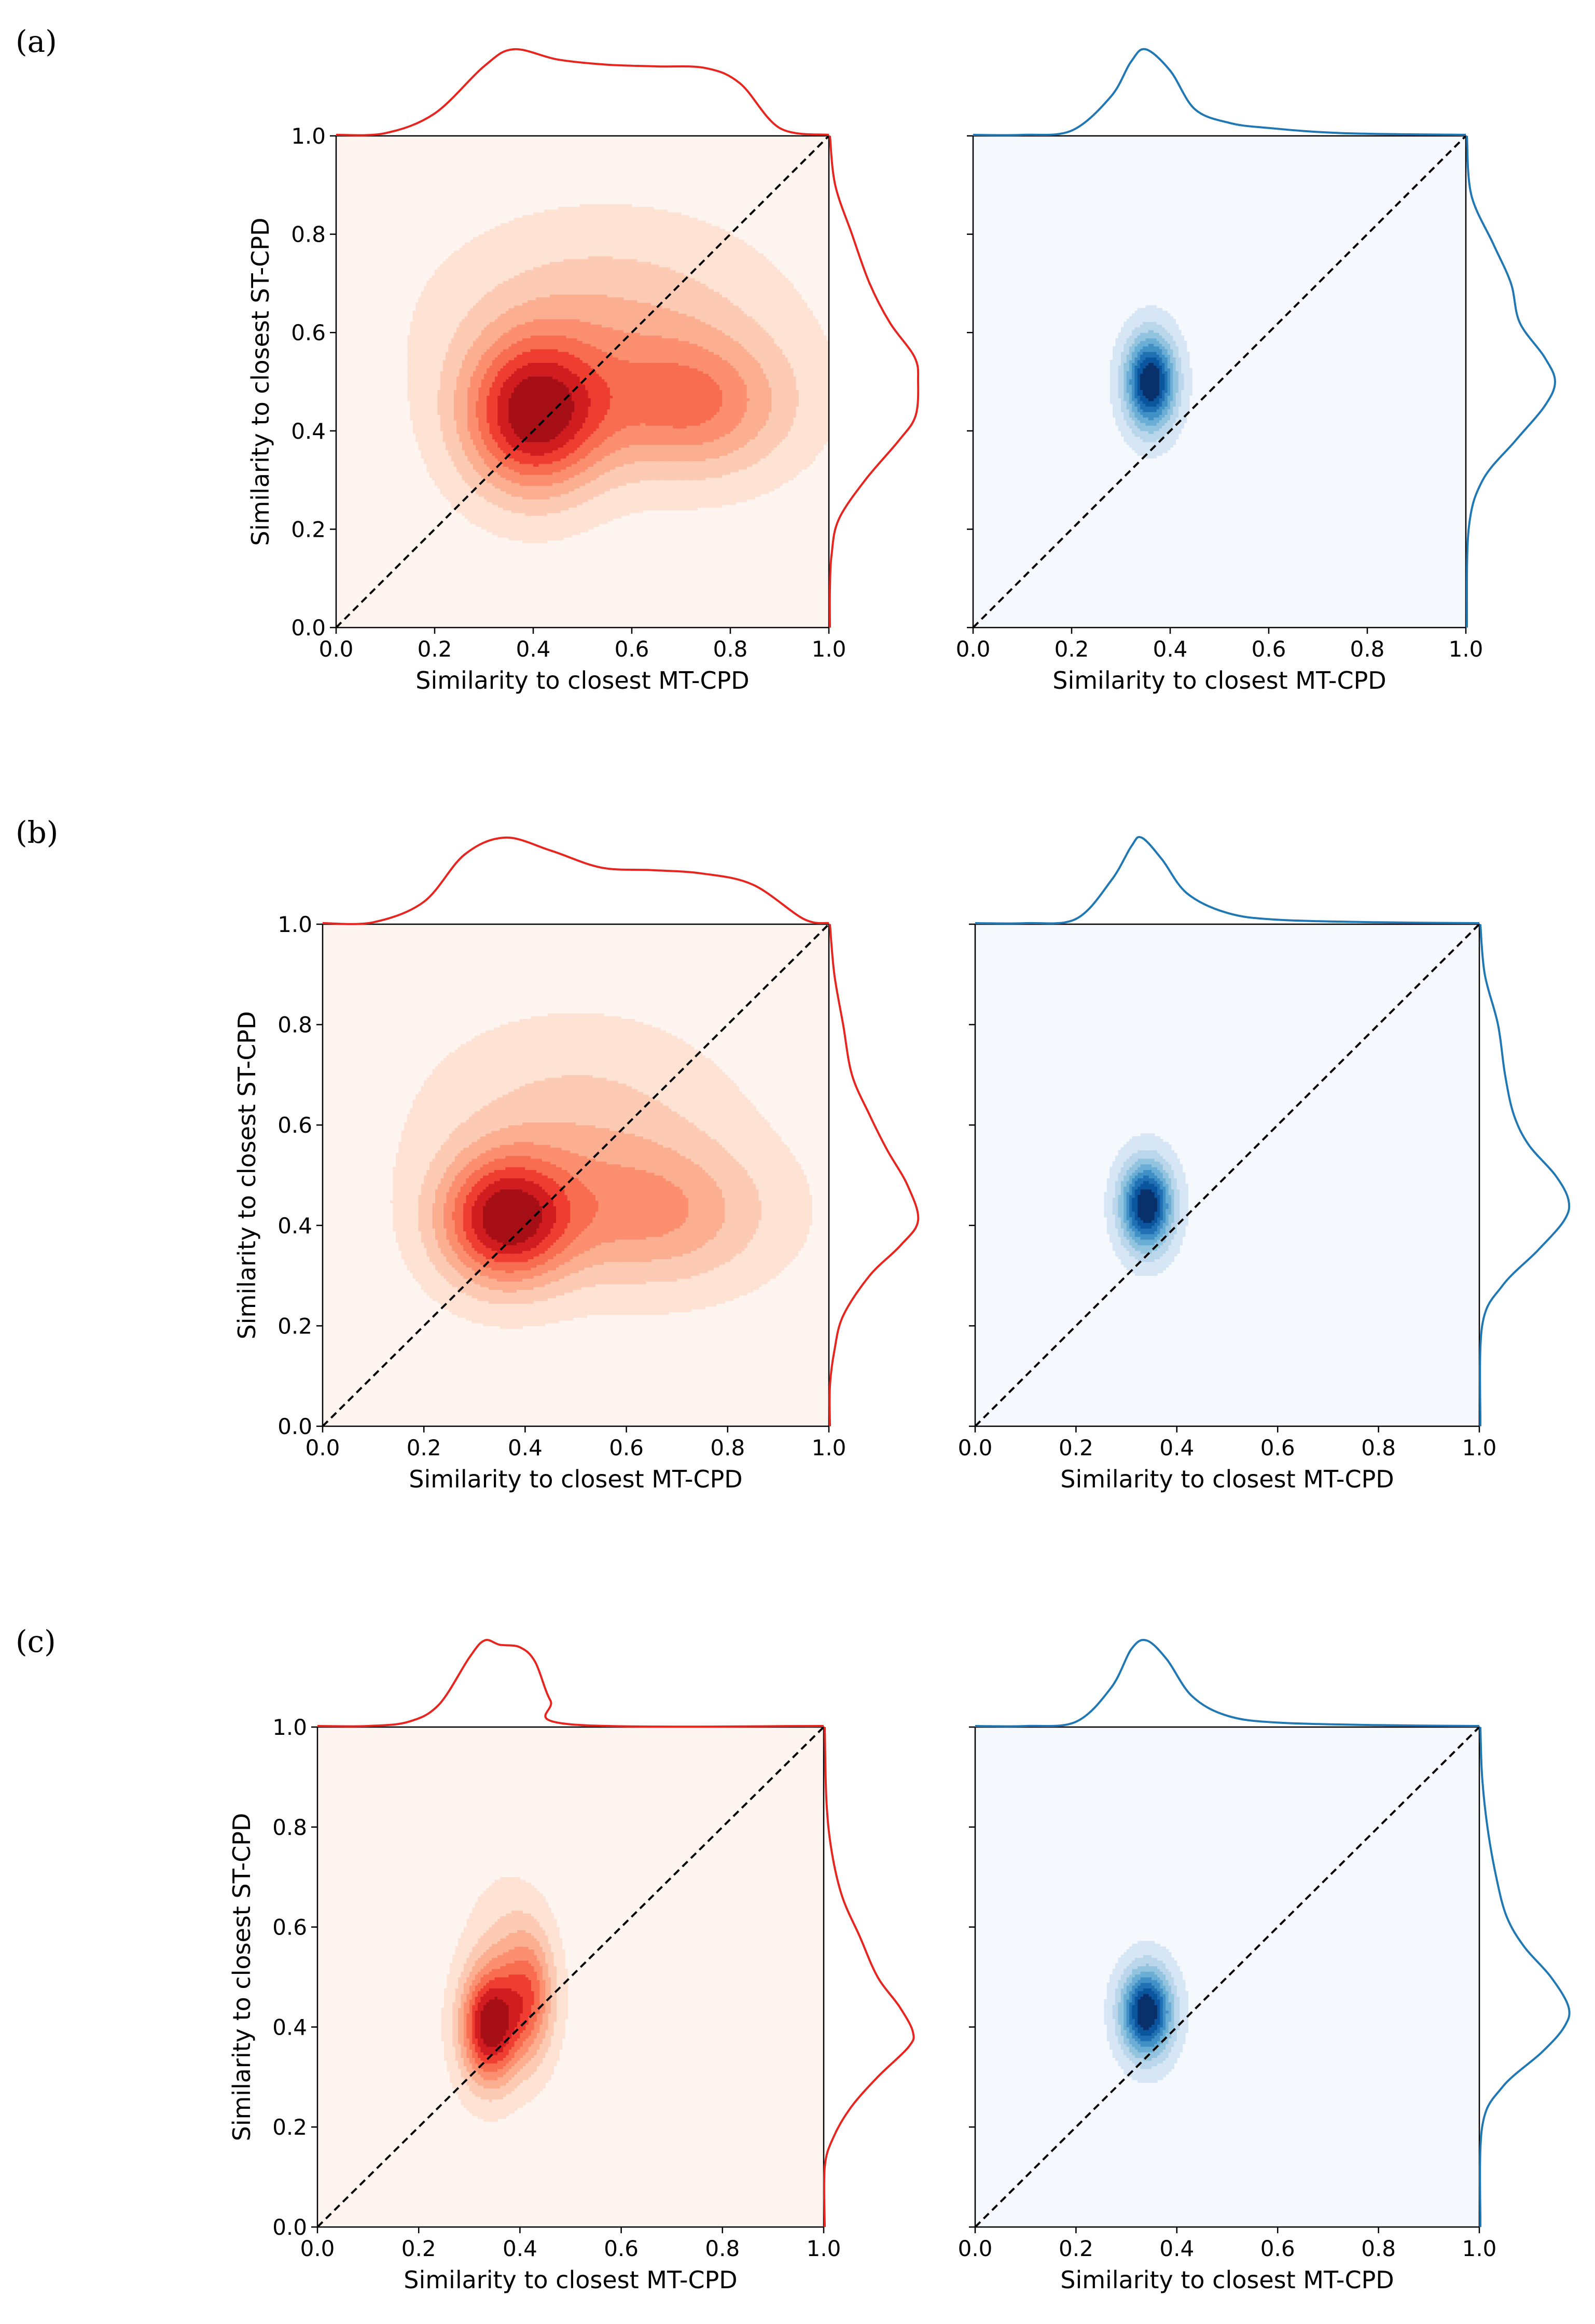 Image resolution: width=1595 pixels, height=2324 pixels. Describe the element at coordinates (36, 1641) in the screenshot. I see `panel-label-c: (c)` at that location.